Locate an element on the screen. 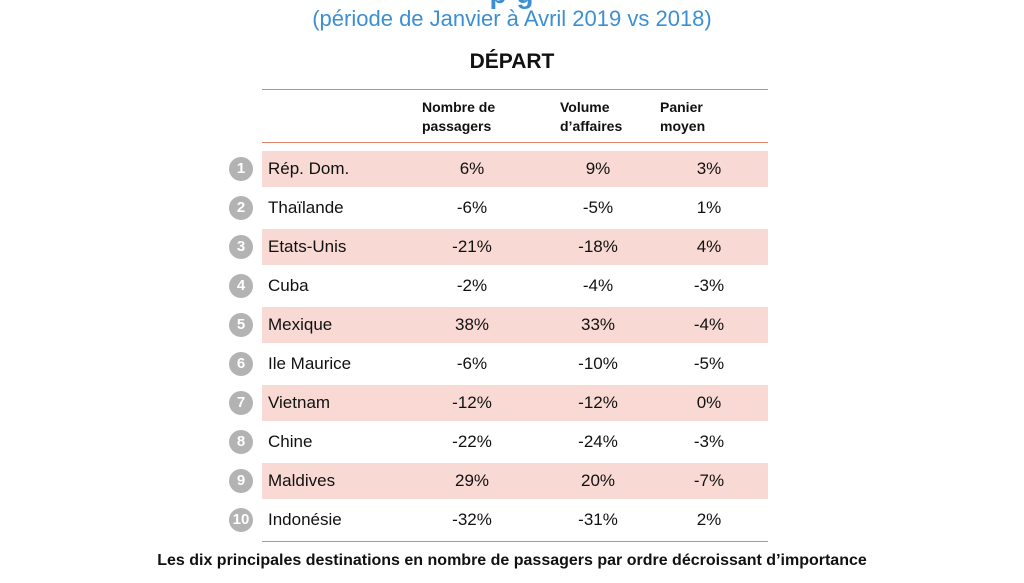 This screenshot has height=583, width=1024. volume-value: -10% is located at coordinates (598, 363).